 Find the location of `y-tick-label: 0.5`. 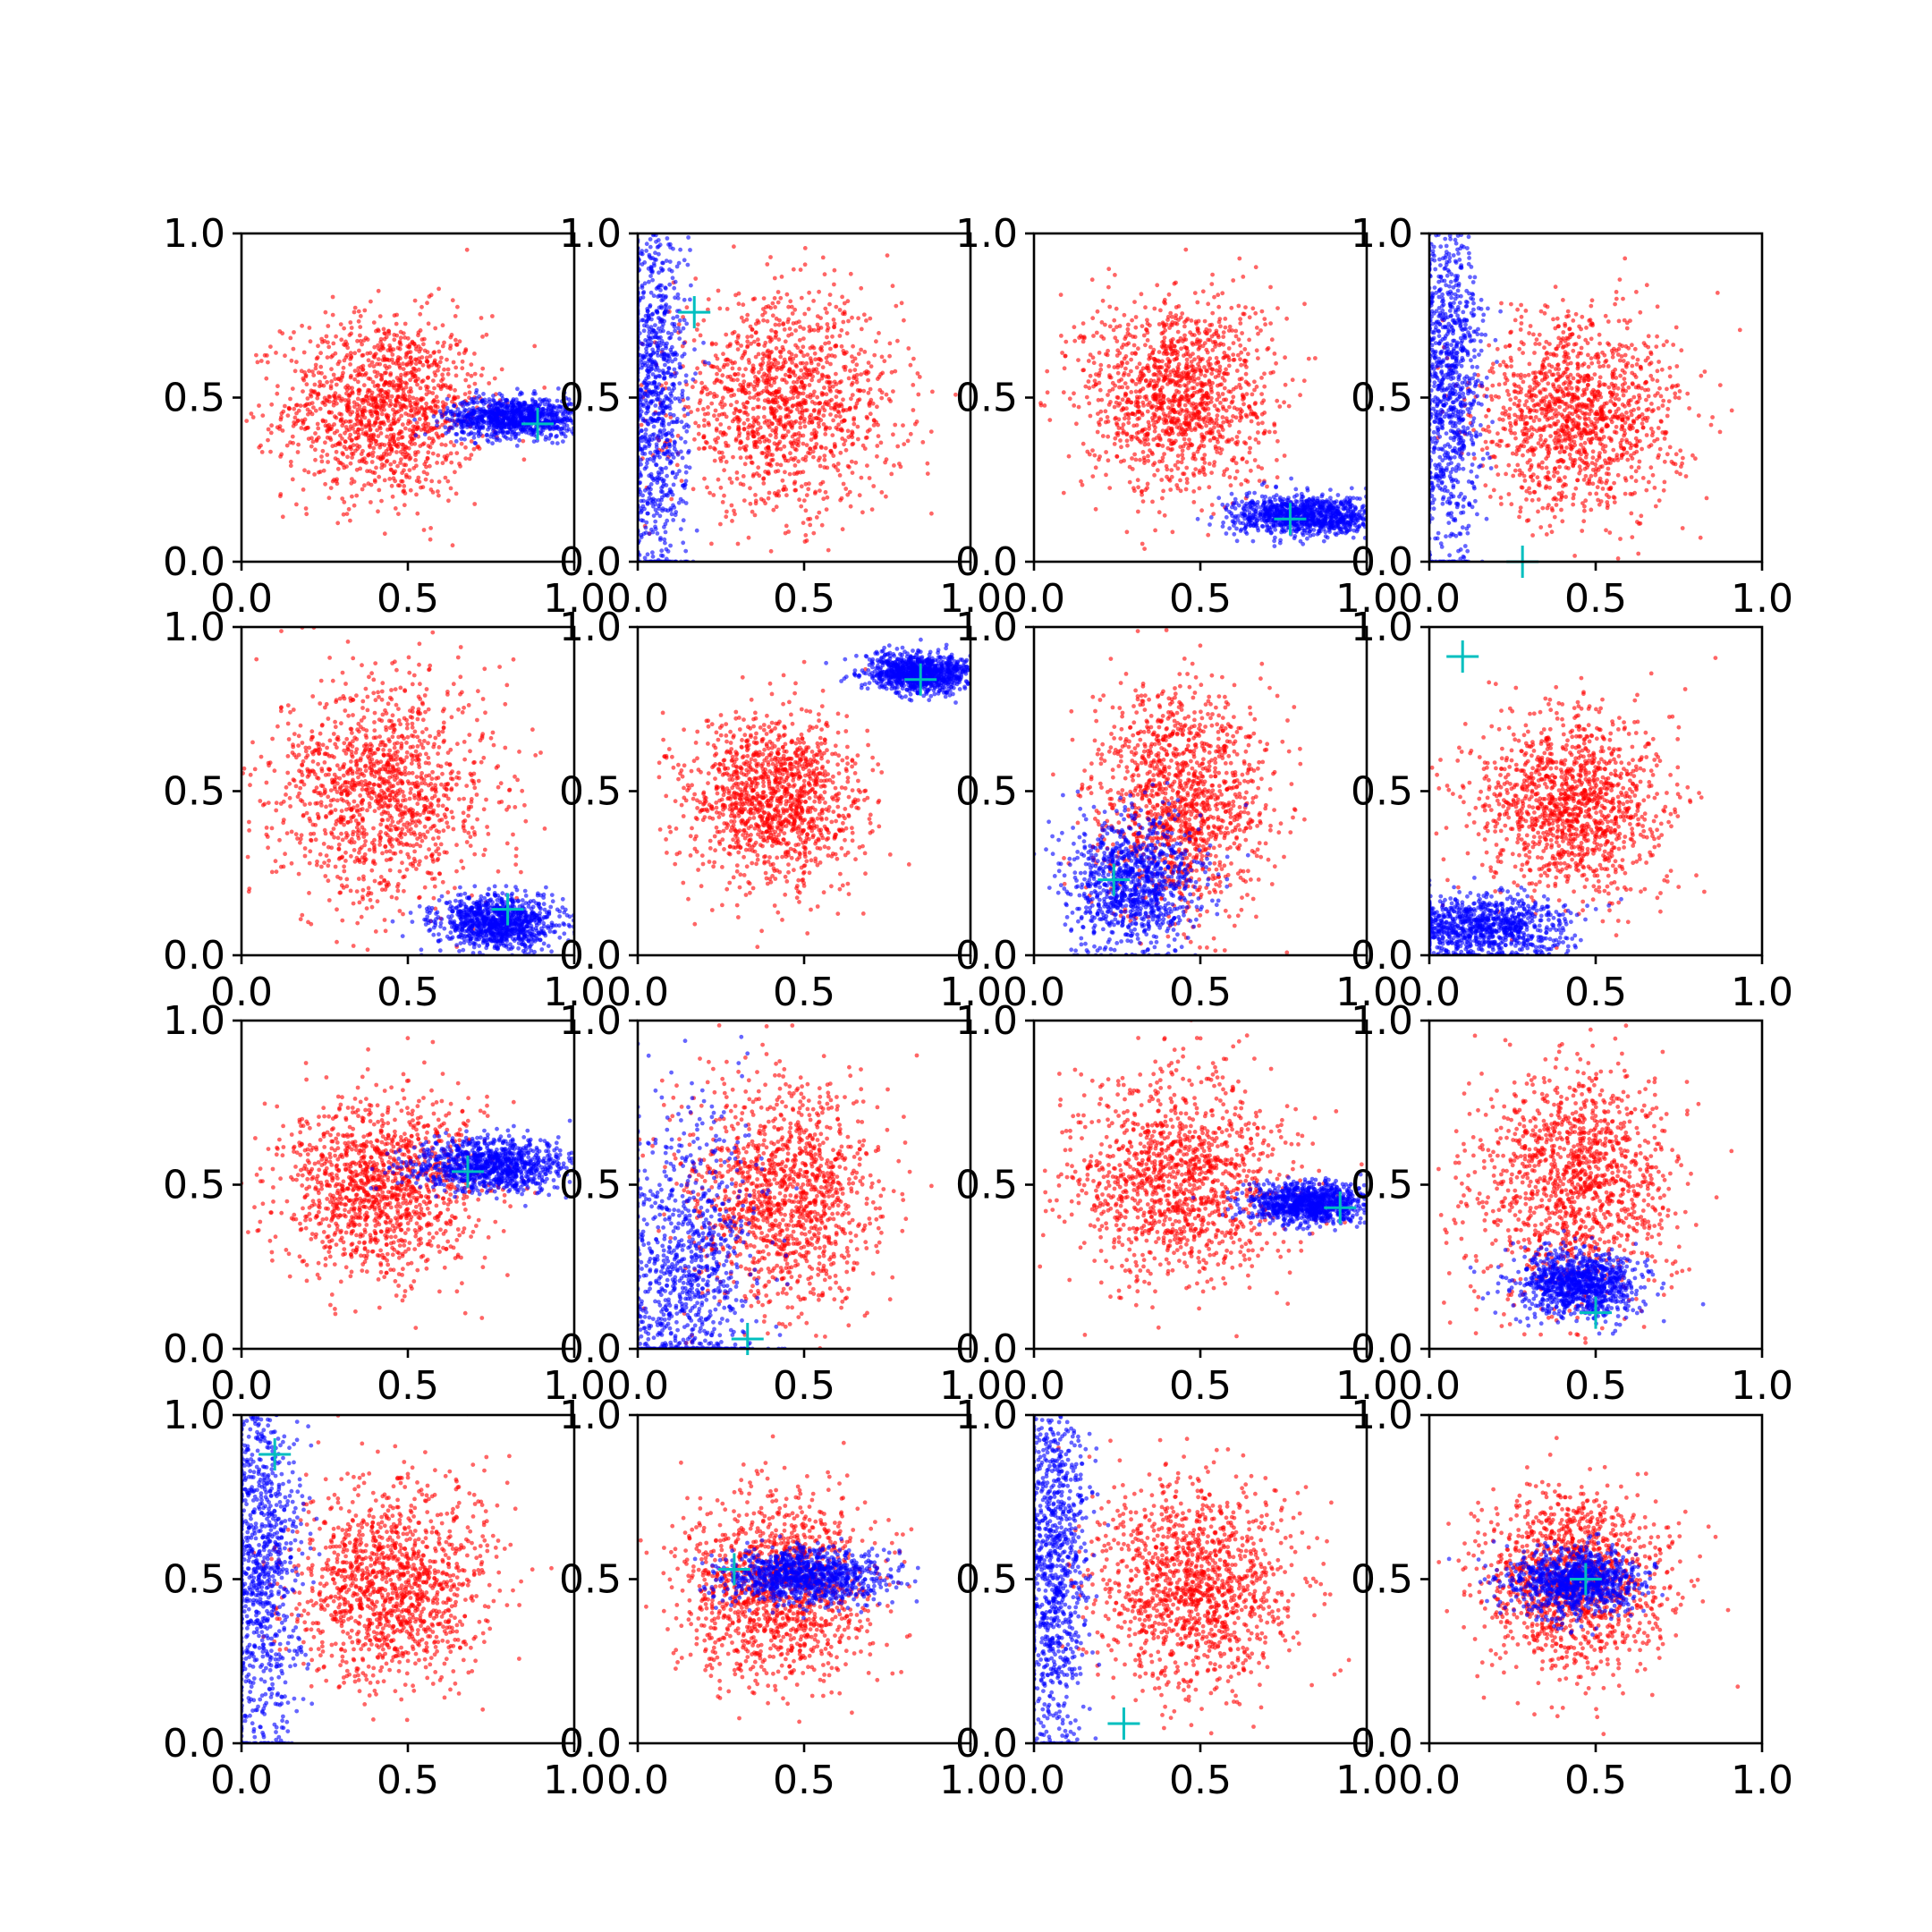

y-tick-label: 0.5 is located at coordinates (590, 398).